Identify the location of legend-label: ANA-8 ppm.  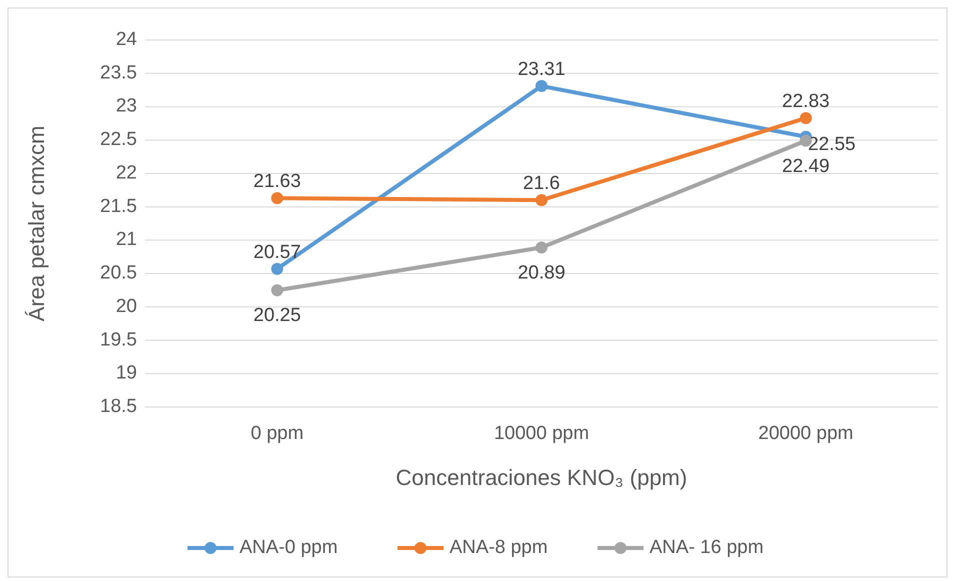
(499, 547).